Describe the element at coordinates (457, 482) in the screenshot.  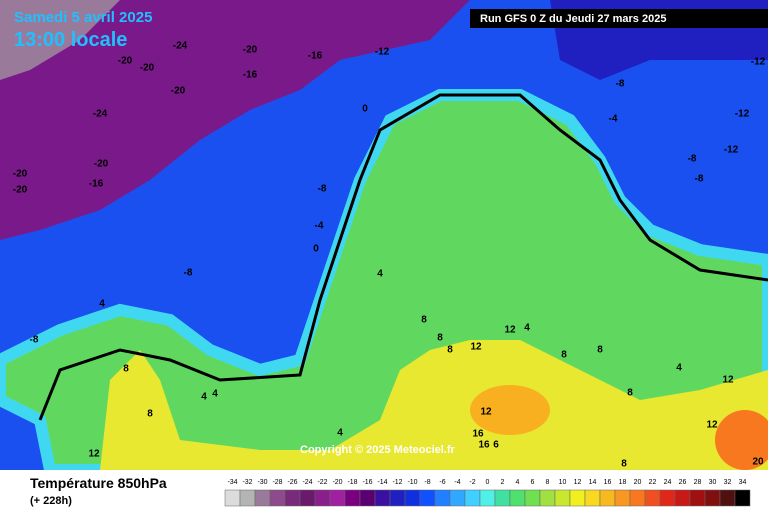
I see `colorbar-label: -4` at that location.